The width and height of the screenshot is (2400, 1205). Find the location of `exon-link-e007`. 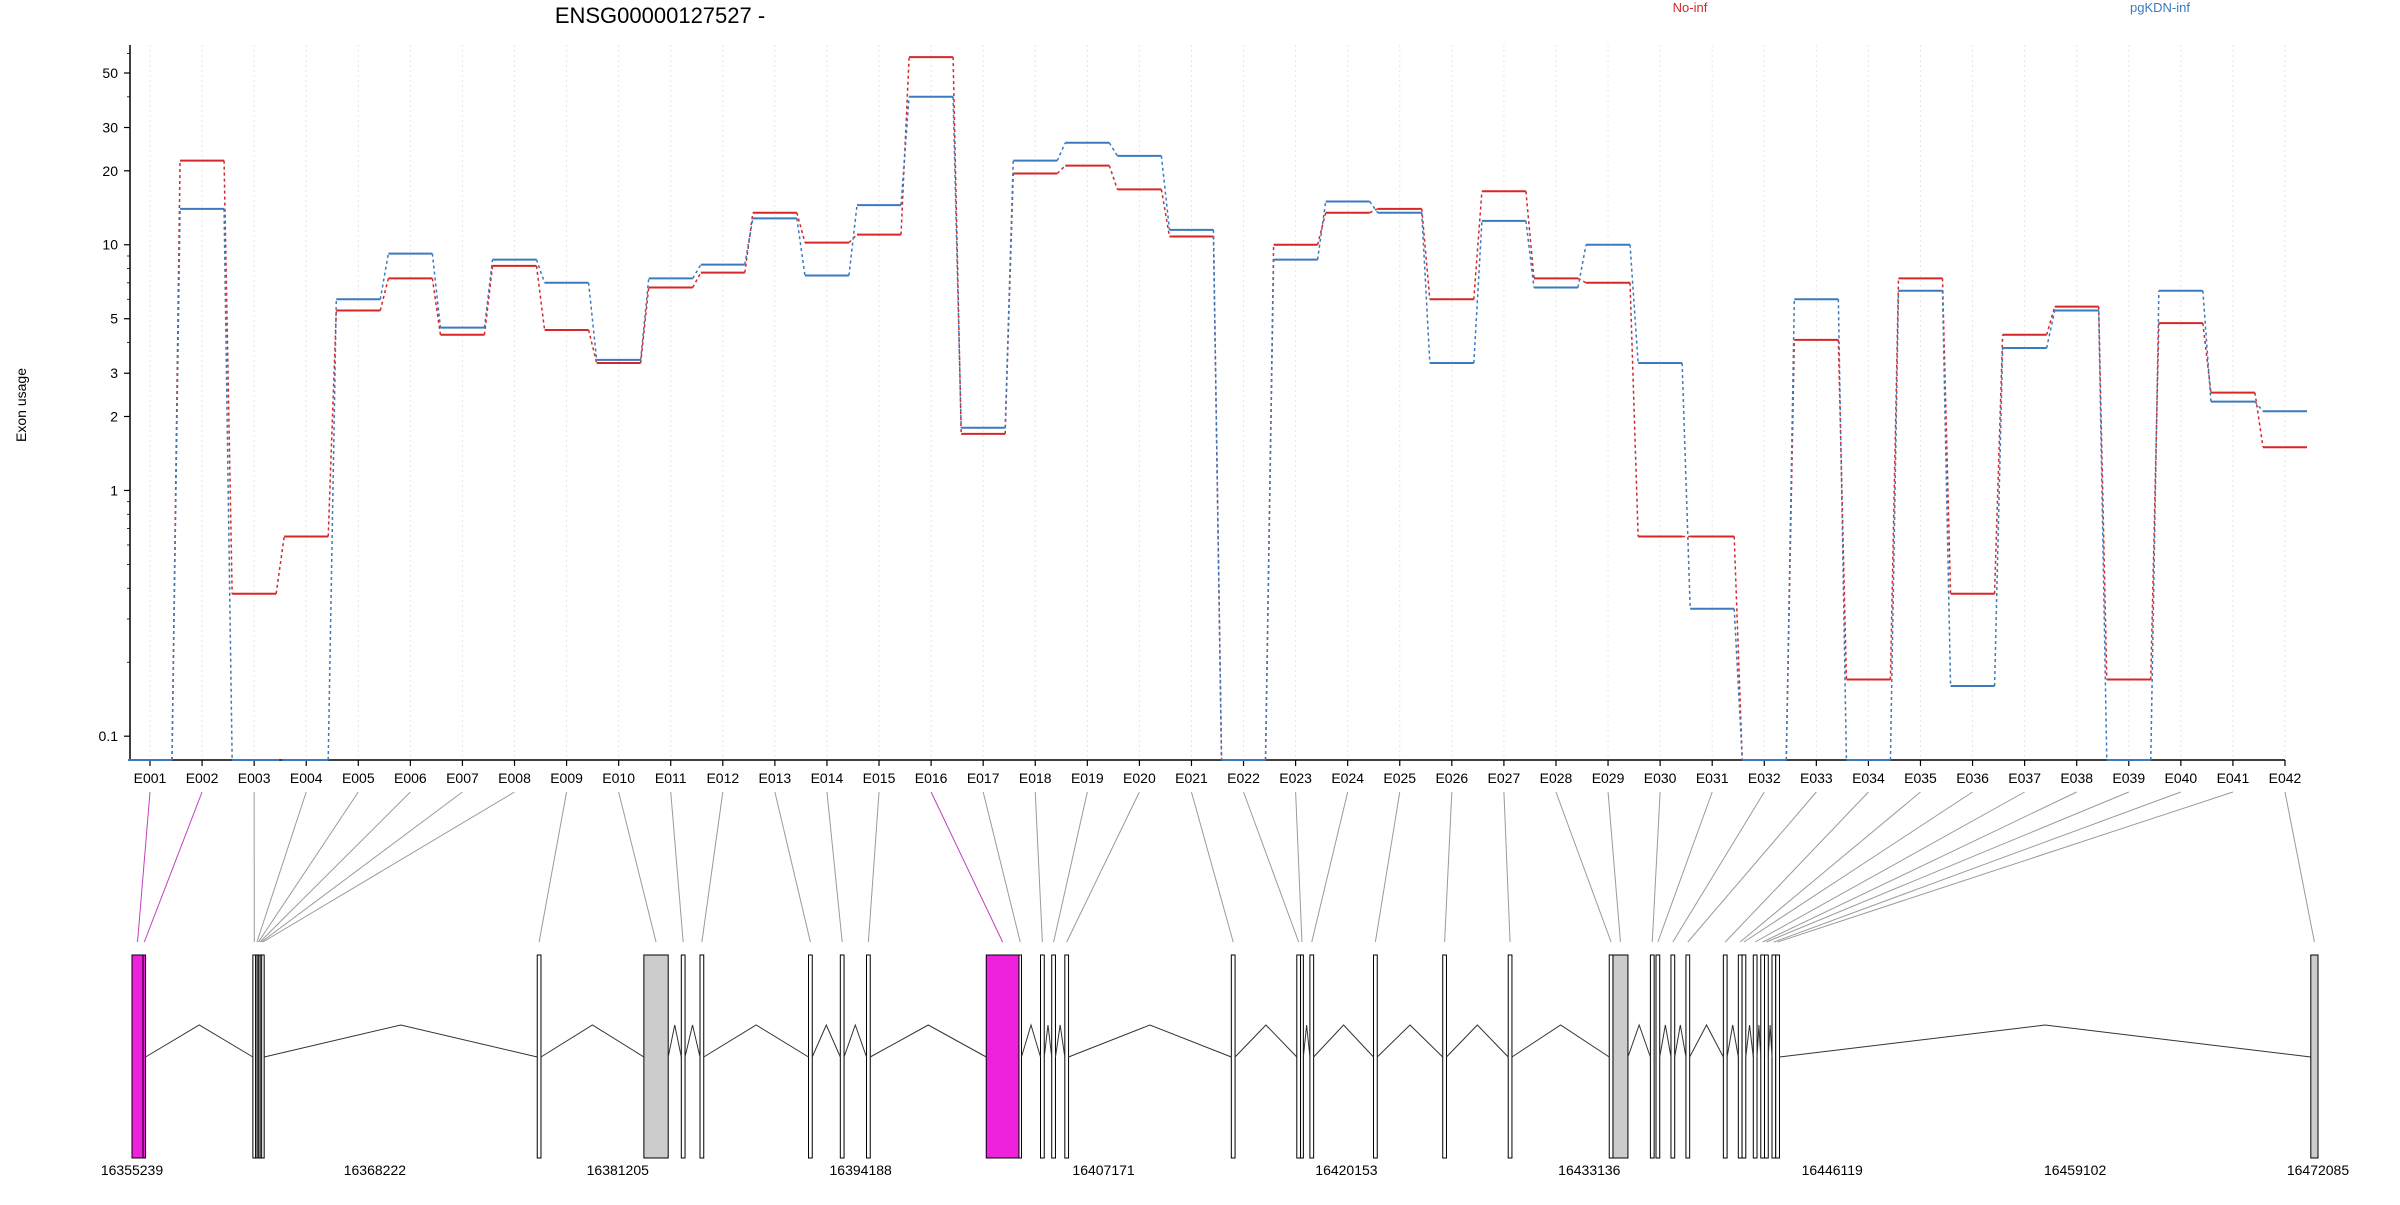

exon-link-e007 is located at coordinates (361, 867).